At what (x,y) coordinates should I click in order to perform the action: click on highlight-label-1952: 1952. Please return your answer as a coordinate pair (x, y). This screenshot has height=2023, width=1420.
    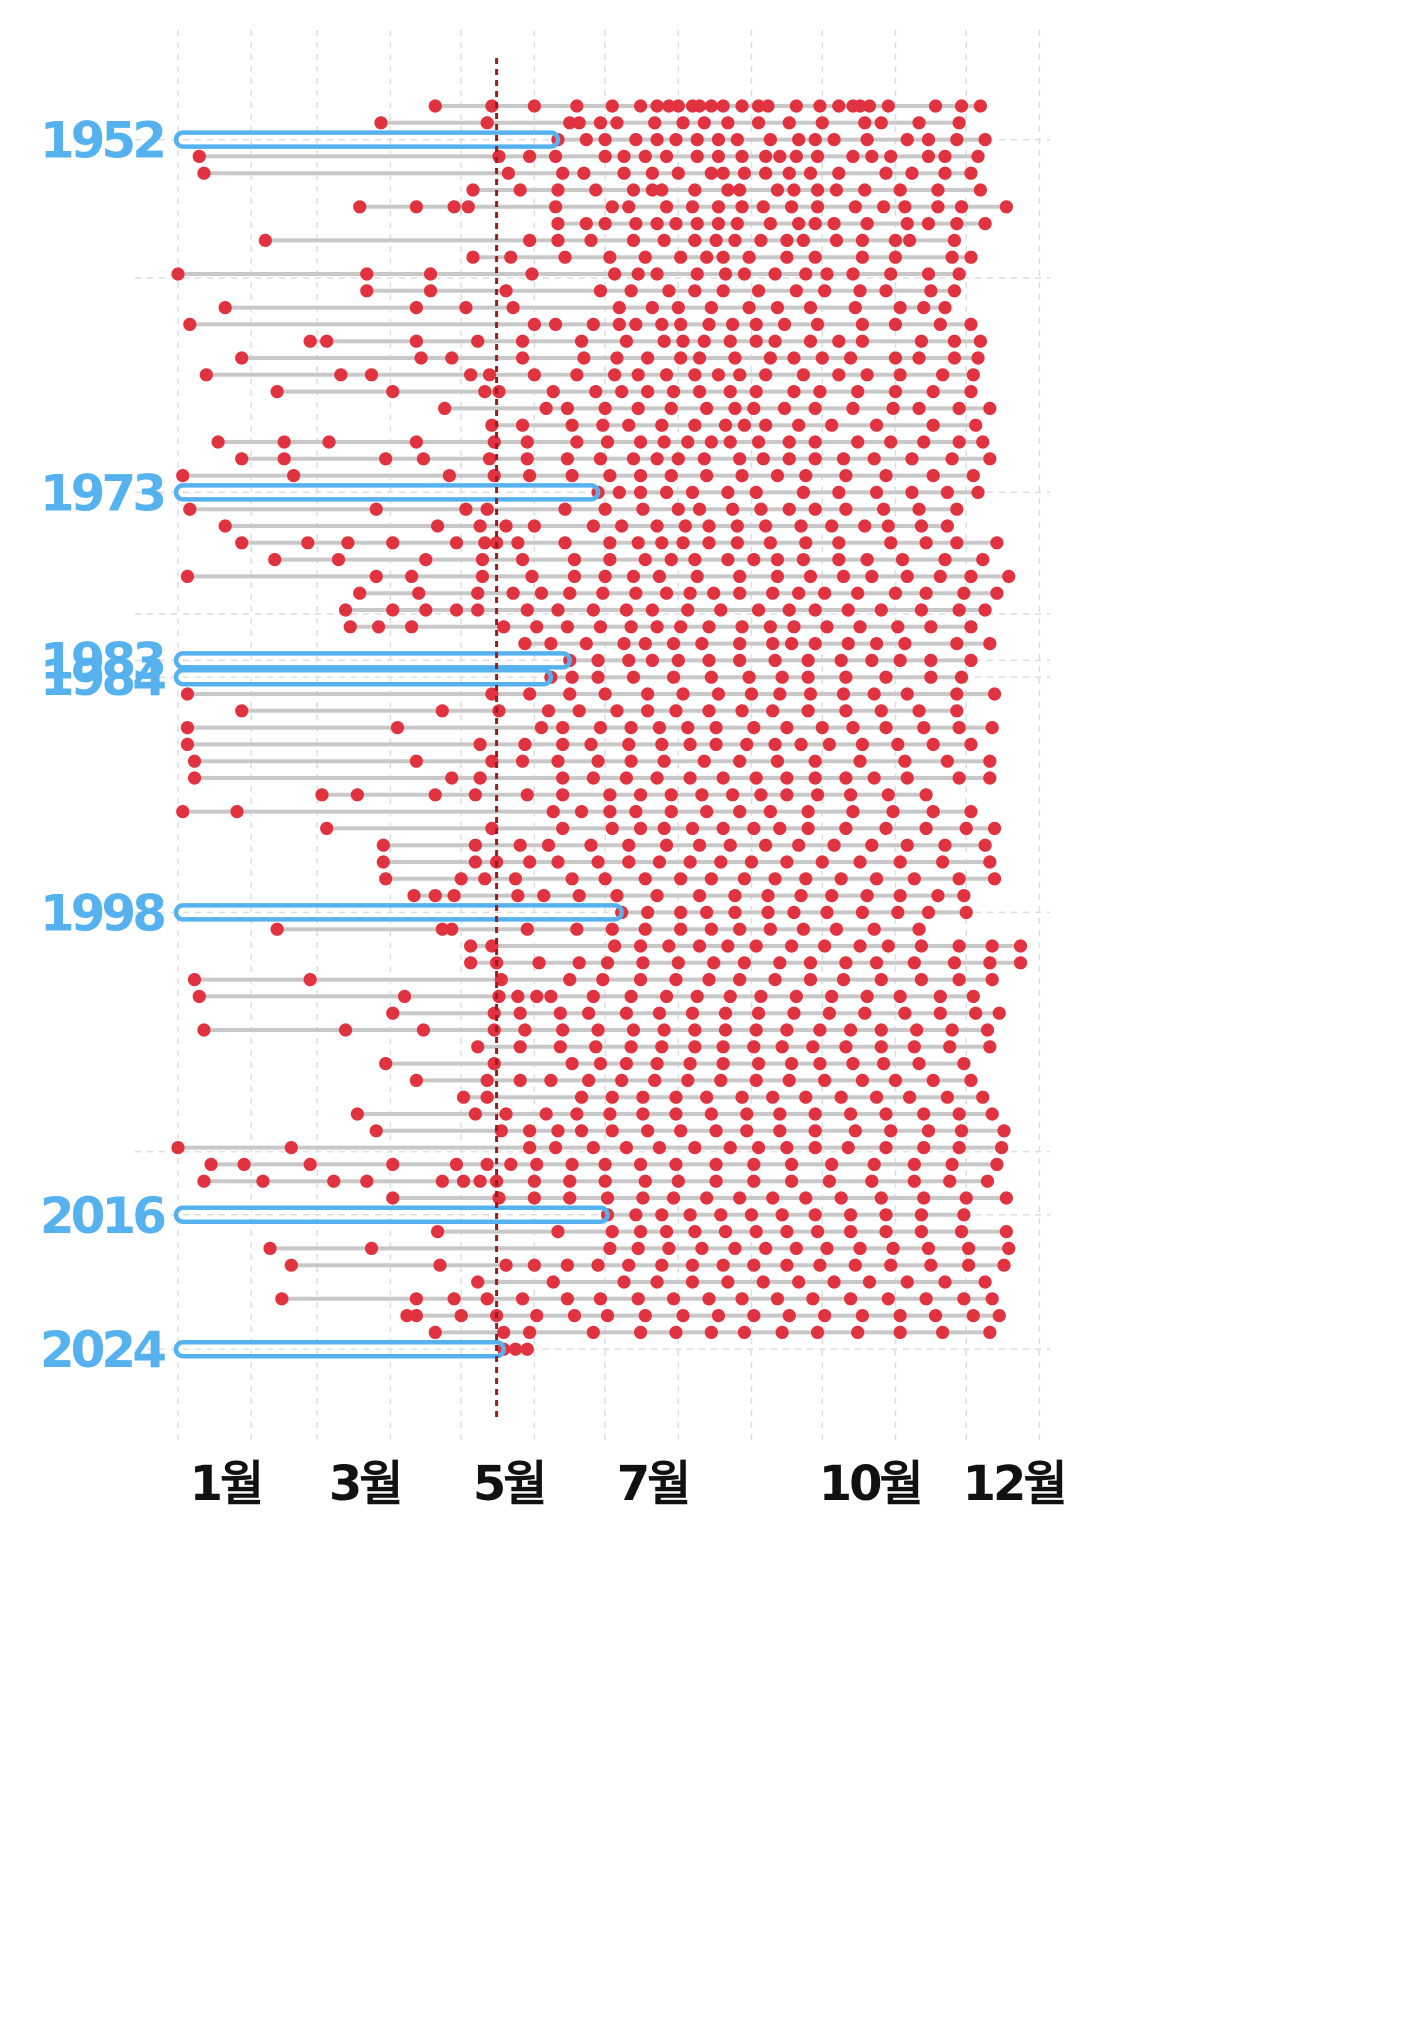
    Looking at the image, I should click on (101, 141).